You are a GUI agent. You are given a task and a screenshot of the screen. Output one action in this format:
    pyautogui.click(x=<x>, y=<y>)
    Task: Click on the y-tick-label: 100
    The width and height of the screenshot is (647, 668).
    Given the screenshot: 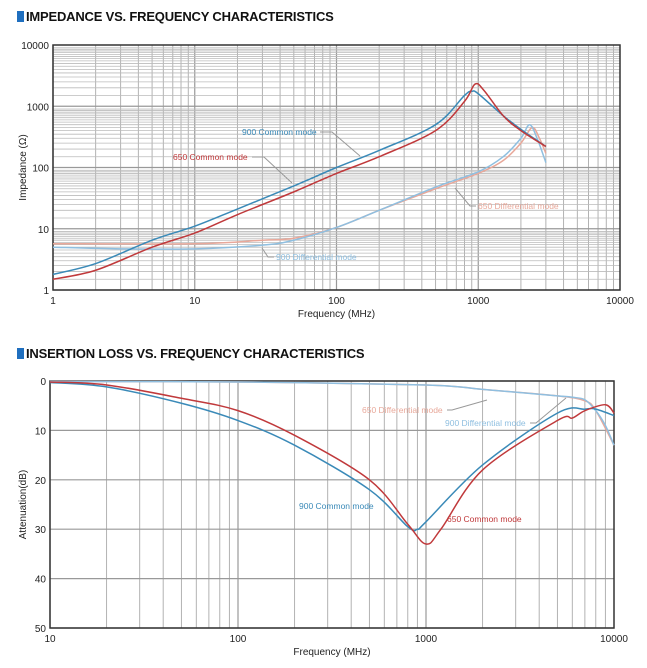 What is the action you would take?
    pyautogui.click(x=40, y=169)
    